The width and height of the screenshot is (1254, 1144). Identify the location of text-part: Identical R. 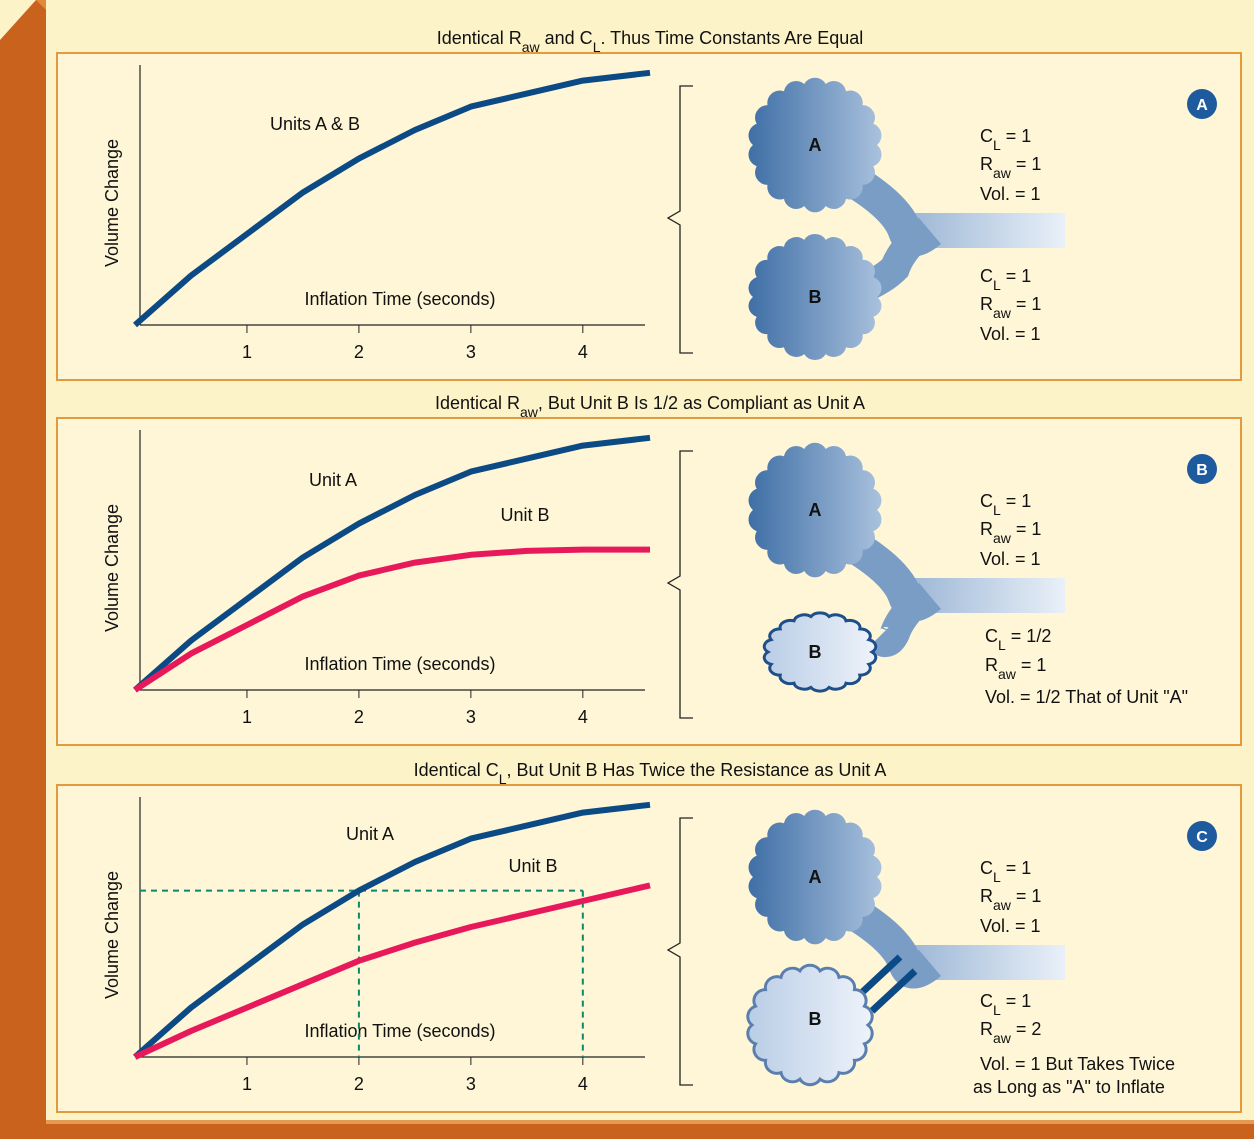
(479, 38).